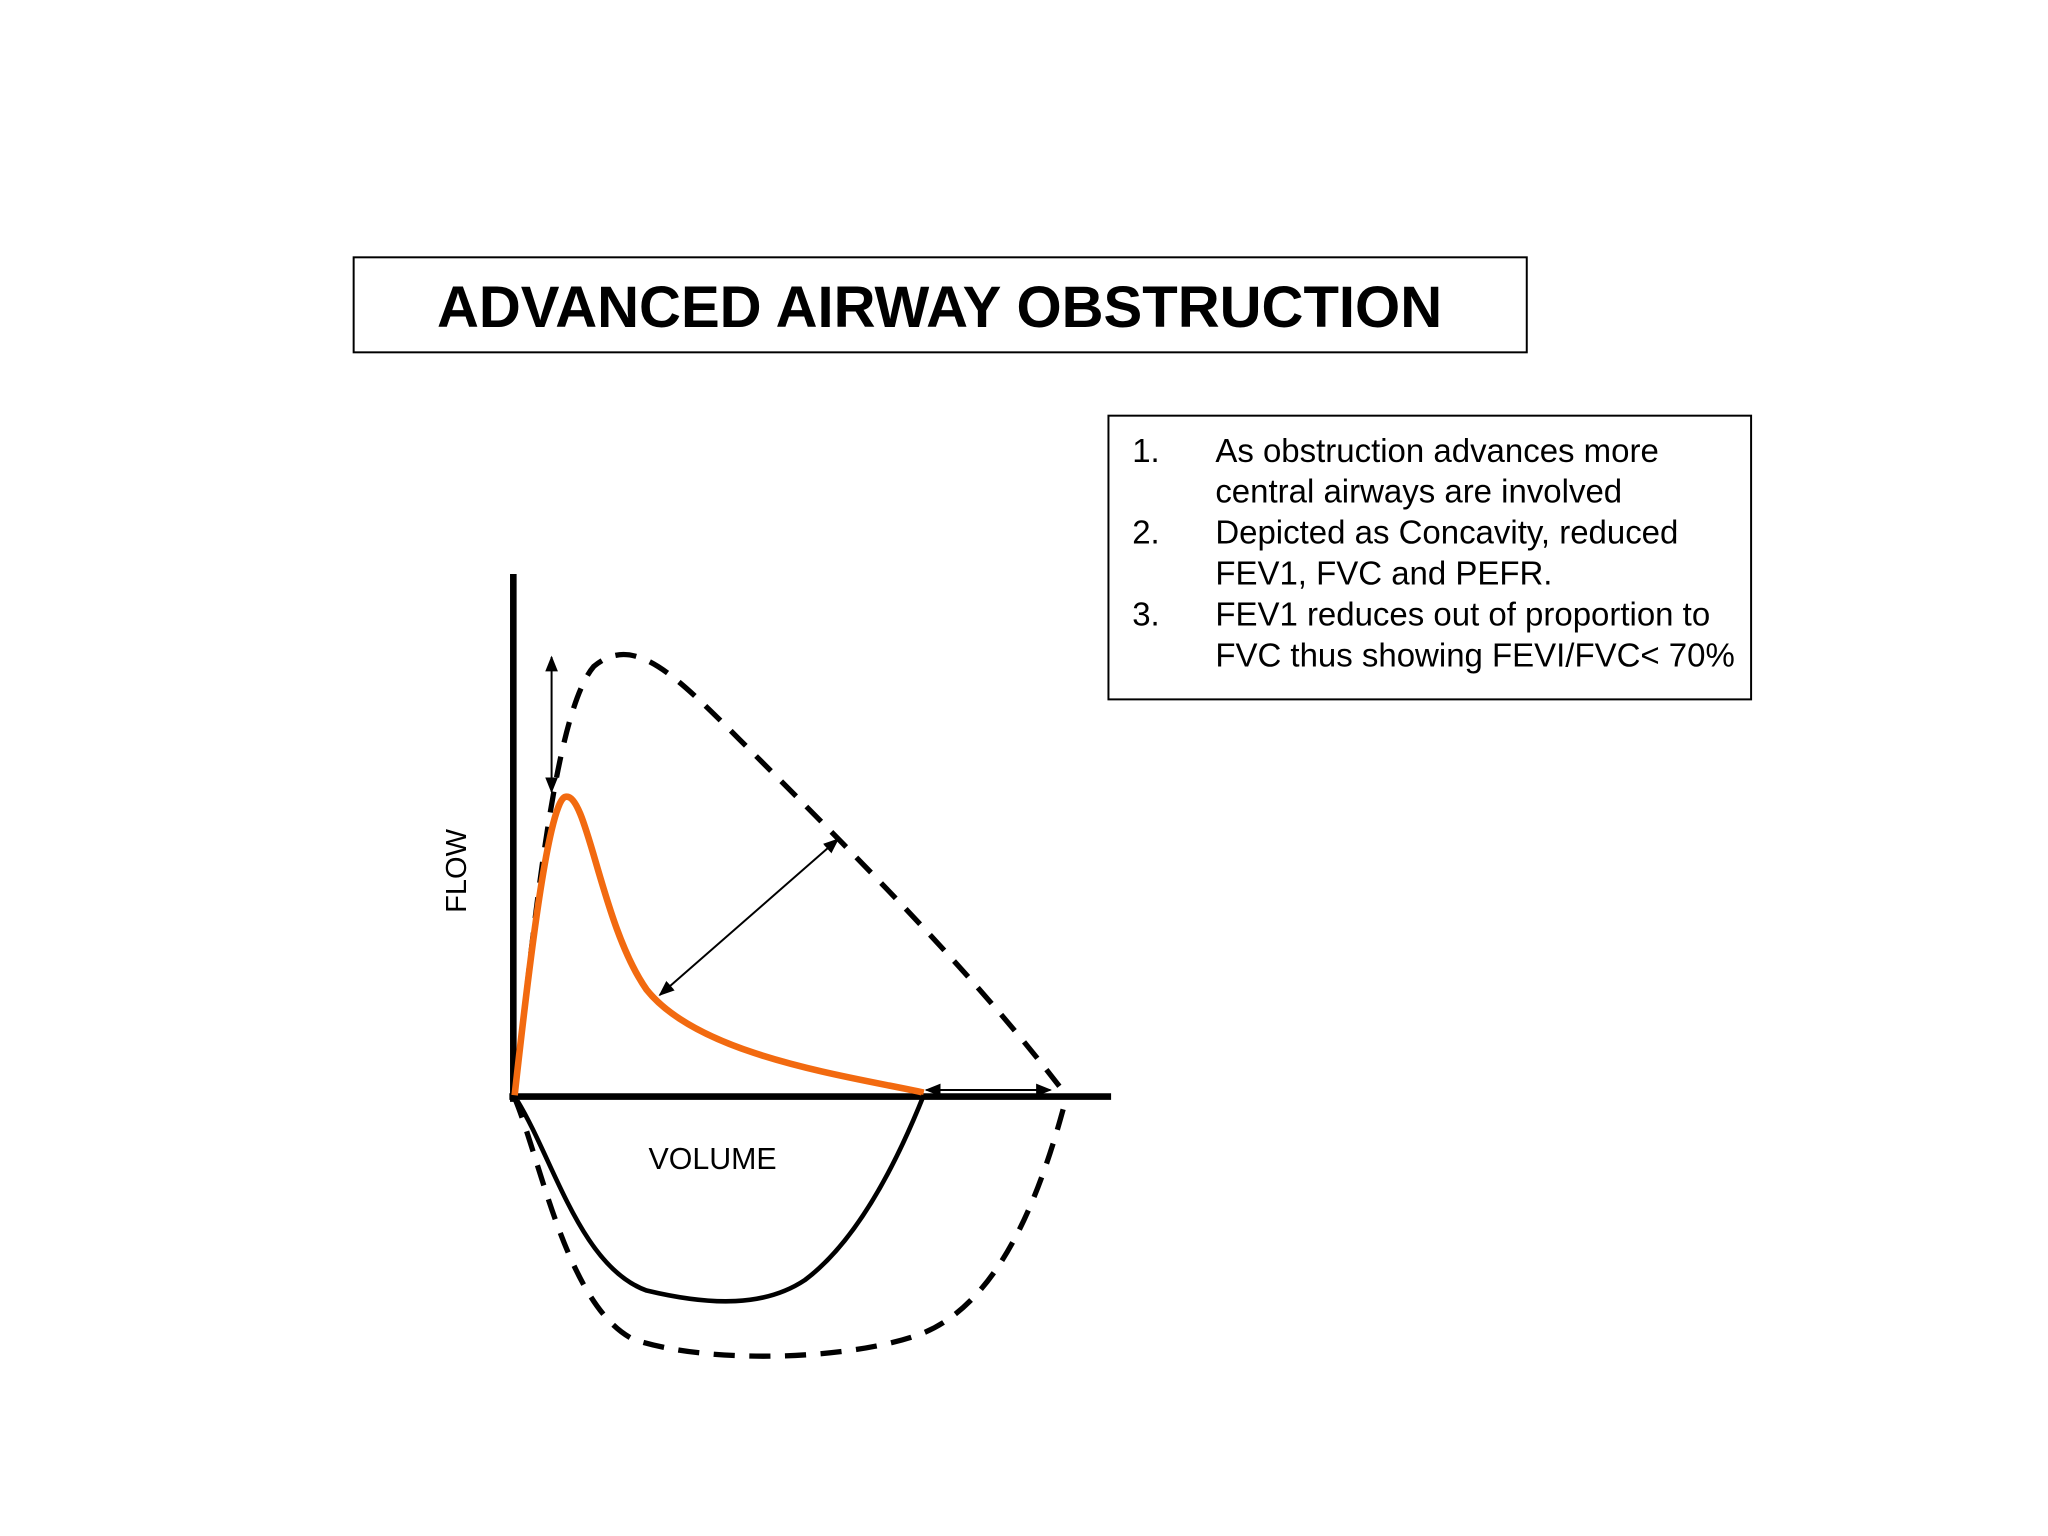 This screenshot has height=1536, width=2048. Describe the element at coordinates (1474, 654) in the screenshot. I see `note-text: FVC thus showing FEVI/FVC< 70%` at that location.